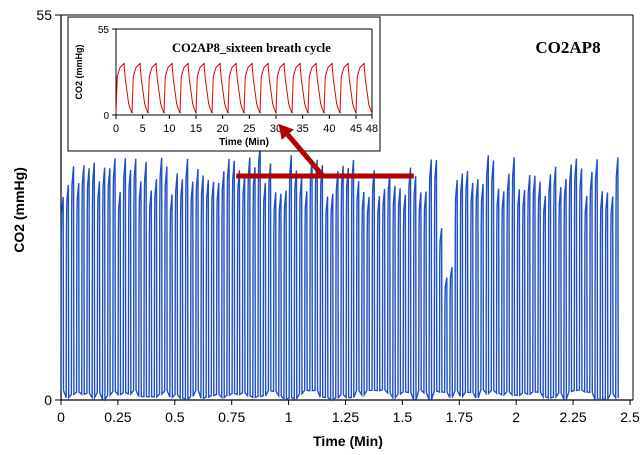 This screenshot has height=455, width=643. What do you see at coordinates (286, 132) in the screenshot?
I see `callout-arrowhead` at bounding box center [286, 132].